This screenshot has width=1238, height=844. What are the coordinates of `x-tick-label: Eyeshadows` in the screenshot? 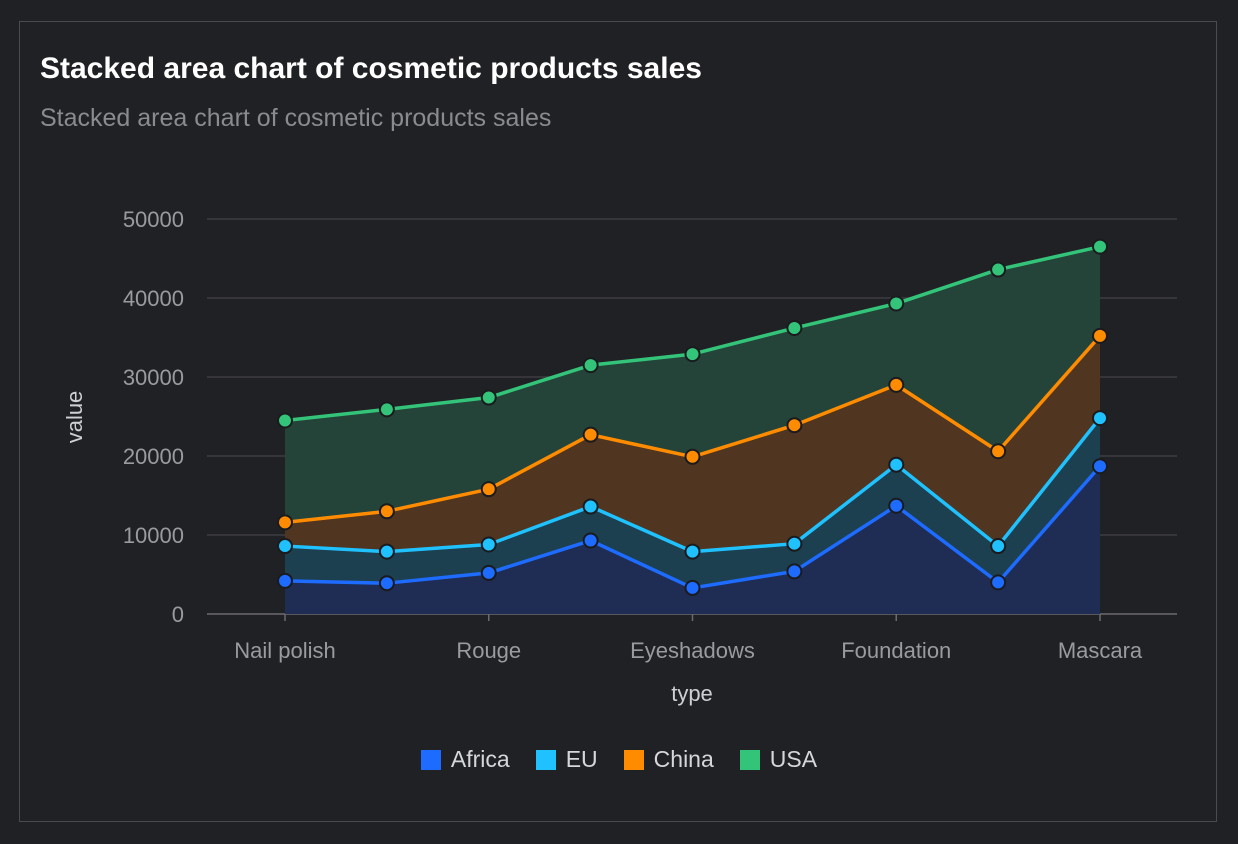 It's located at (692, 650).